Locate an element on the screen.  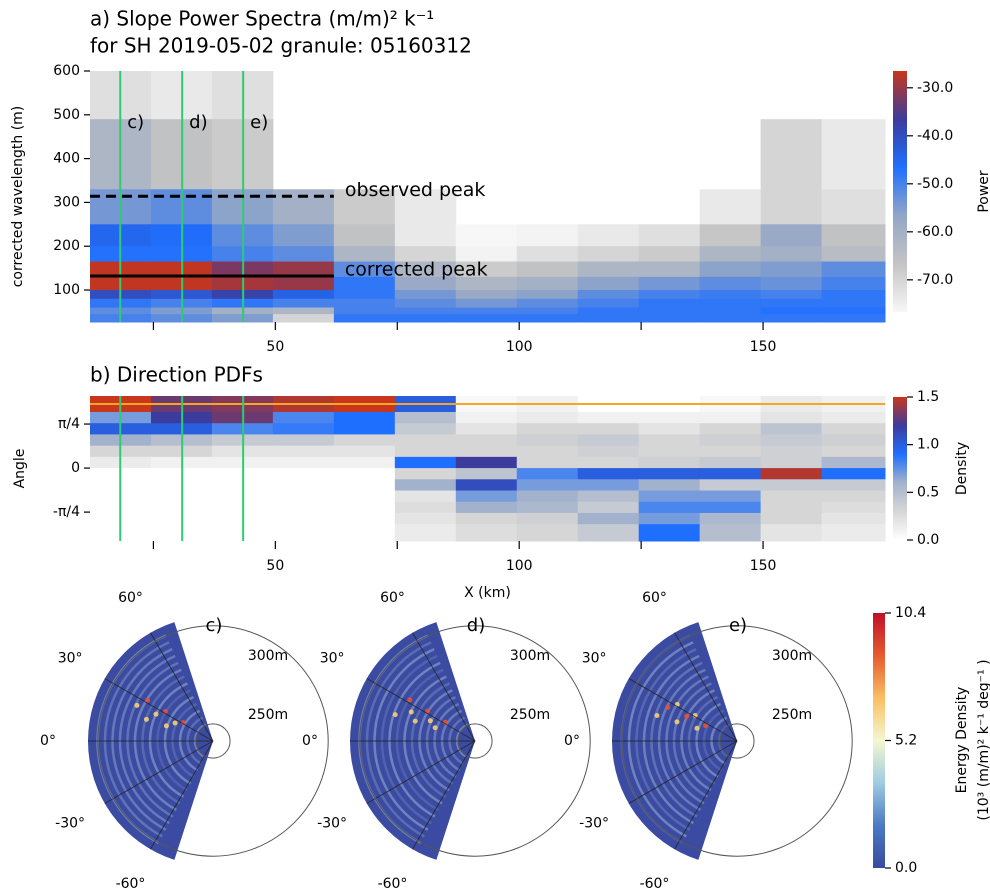
theta-grid-line is located at coordinates (421, 710).